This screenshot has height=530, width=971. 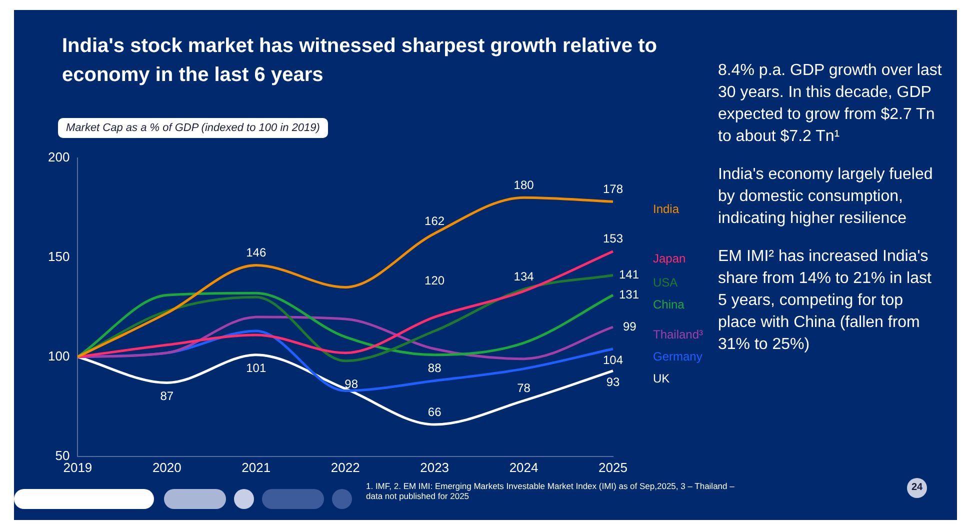 What do you see at coordinates (434, 221) in the screenshot?
I see `data-label: 162` at bounding box center [434, 221].